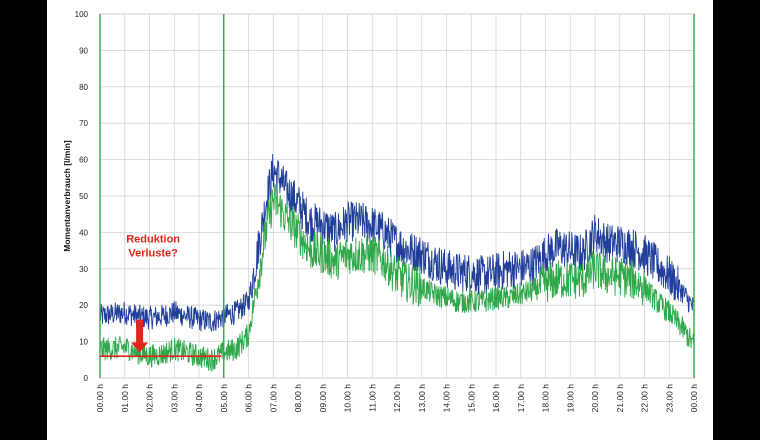 The width and height of the screenshot is (760, 440). Describe the element at coordinates (83, 196) in the screenshot. I see `y-tick-label: 50` at that location.